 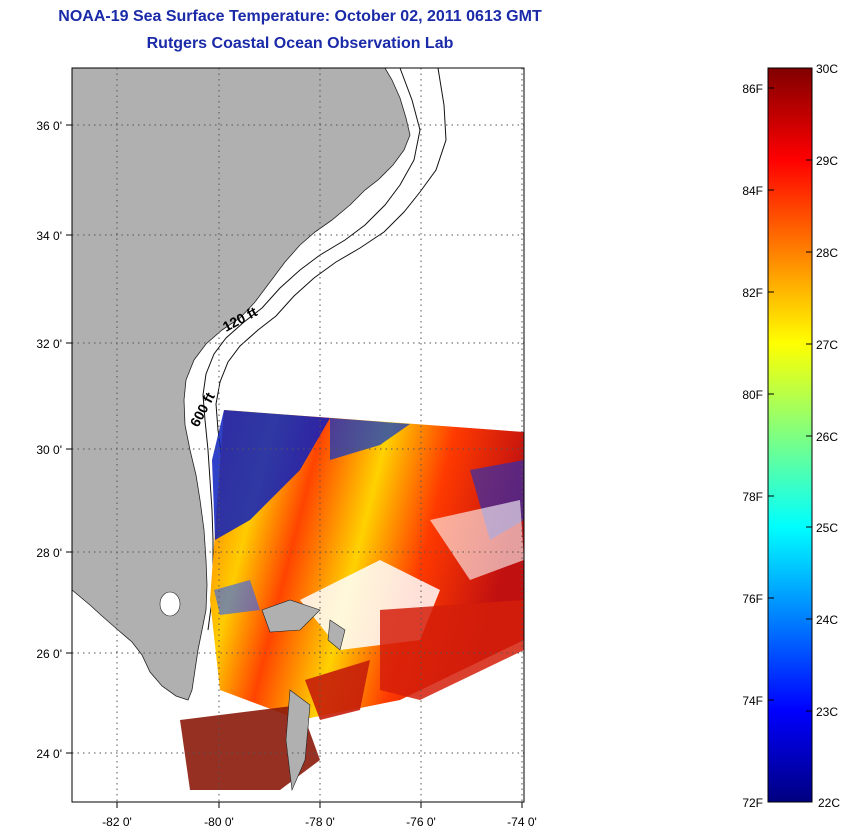 I want to click on bahamas-islands, so click(x=303, y=695).